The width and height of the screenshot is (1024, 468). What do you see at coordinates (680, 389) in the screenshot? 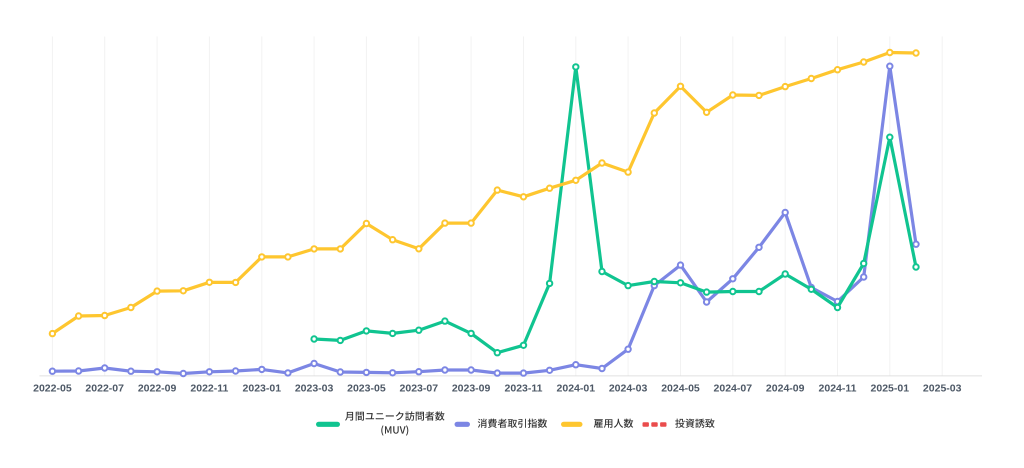
I see `svg-text: 2024-05` at bounding box center [680, 389].